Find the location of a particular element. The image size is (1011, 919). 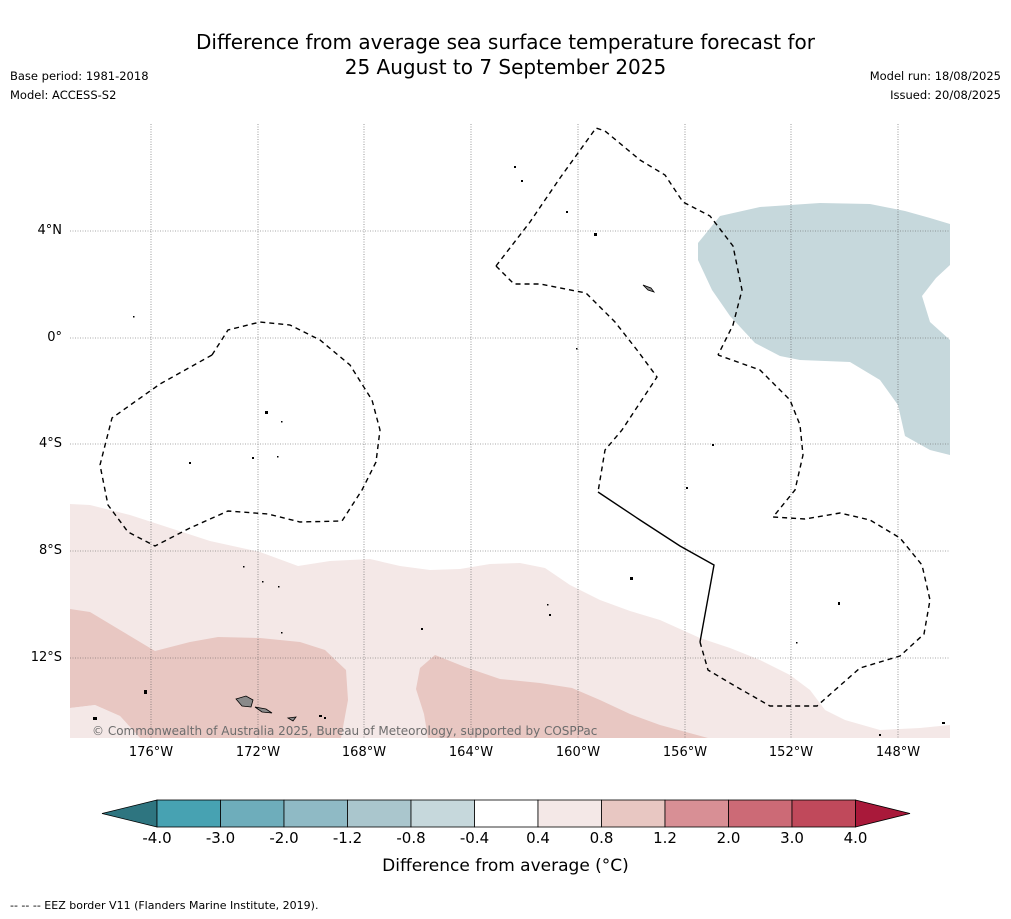

colorbar-arrow-high is located at coordinates (883, 813).